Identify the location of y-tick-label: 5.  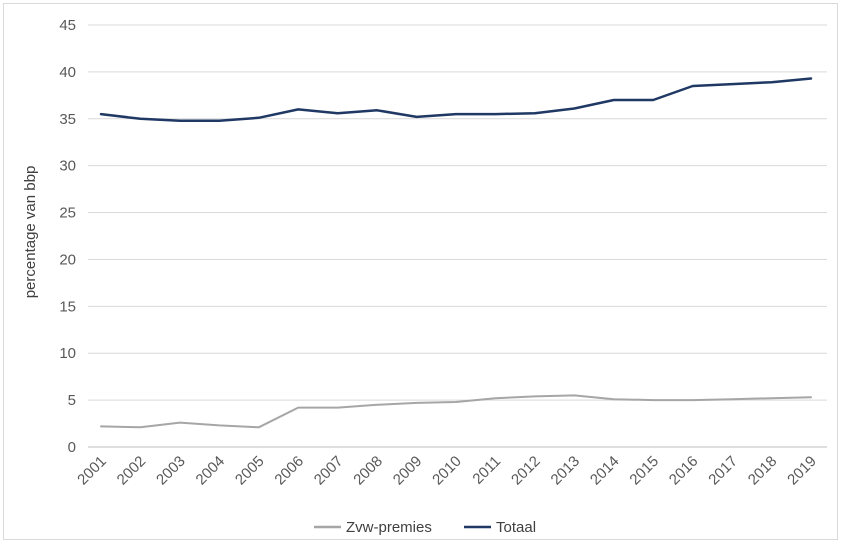
(72, 400).